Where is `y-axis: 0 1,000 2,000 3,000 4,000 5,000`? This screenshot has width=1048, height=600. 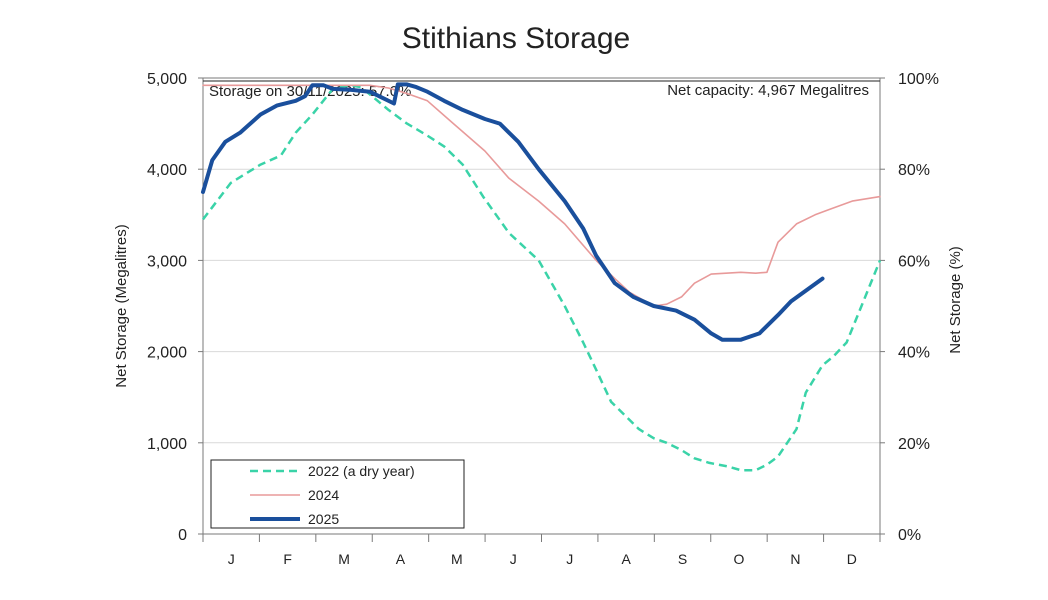 y-axis: 0 1,000 2,000 3,000 4,000 5,000 is located at coordinates (175, 307).